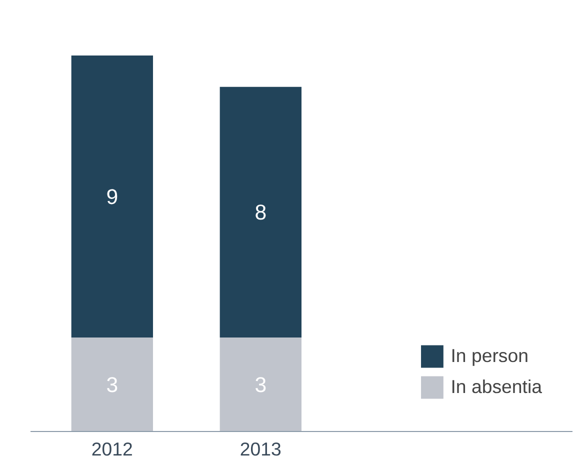  I want to click on data-label: 9, so click(112, 197).